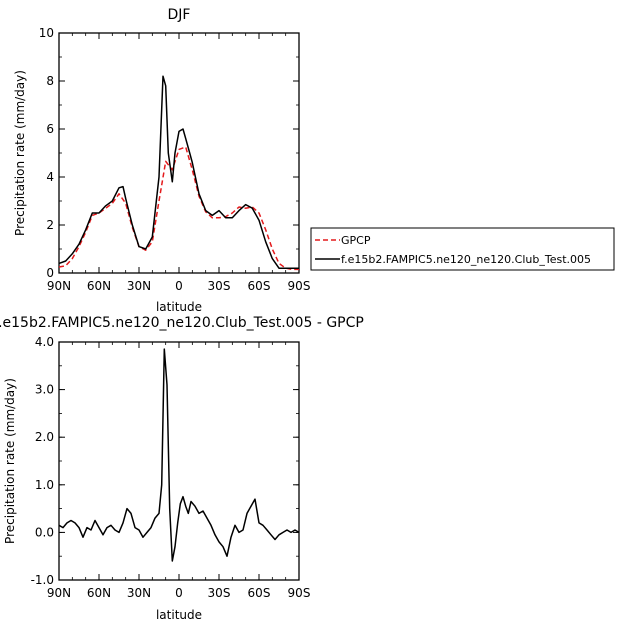 This screenshot has height=628, width=629. What do you see at coordinates (179, 307) in the screenshot?
I see `top-x-axis-label: latitude` at bounding box center [179, 307].